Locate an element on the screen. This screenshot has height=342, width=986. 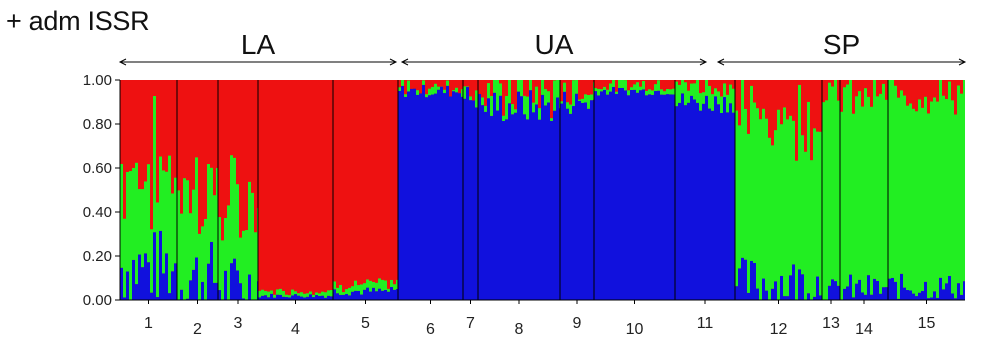
population-label: 6 is located at coordinates (430, 329).